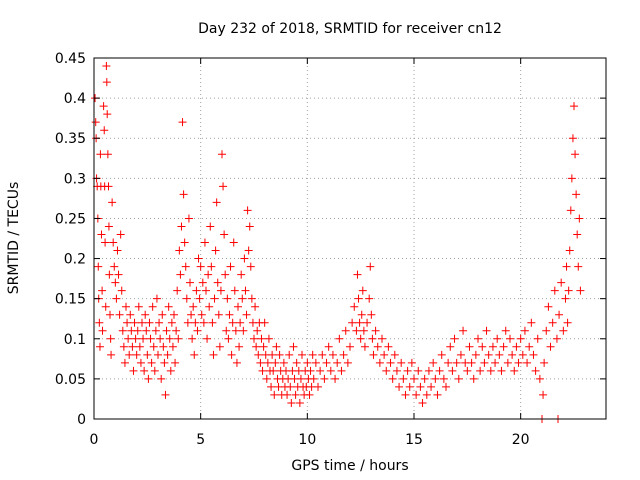 The width and height of the screenshot is (640, 480). Describe the element at coordinates (70, 380) in the screenshot. I see `y-tick-label: 0.05` at that location.